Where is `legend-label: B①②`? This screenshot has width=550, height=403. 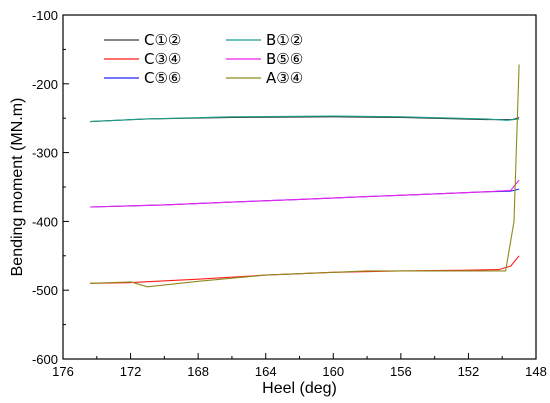
legend-label: B①② is located at coordinates (284, 40).